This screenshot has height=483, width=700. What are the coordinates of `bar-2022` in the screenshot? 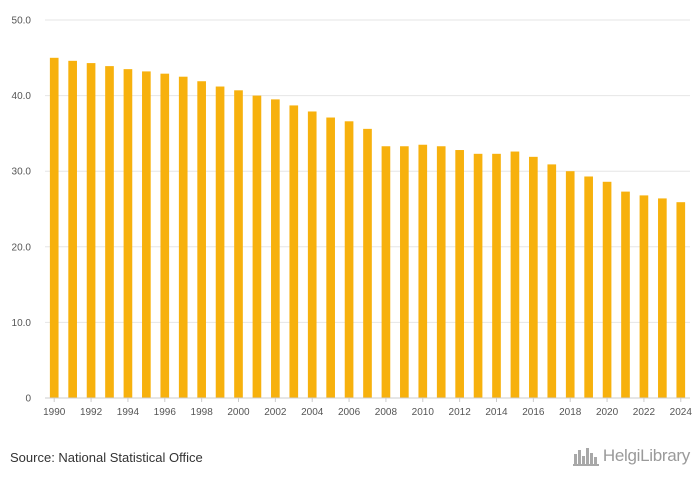 It's located at (644, 296).